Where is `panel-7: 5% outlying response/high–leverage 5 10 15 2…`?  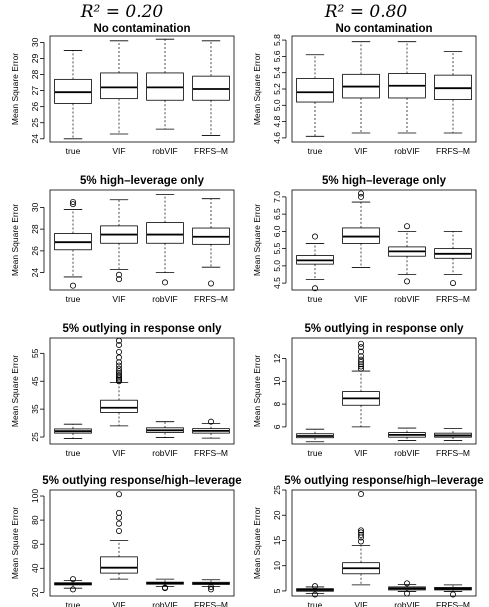
panel-7: 5% outlying response/high–leverage 5 10 15 2… is located at coordinates (368, 541).